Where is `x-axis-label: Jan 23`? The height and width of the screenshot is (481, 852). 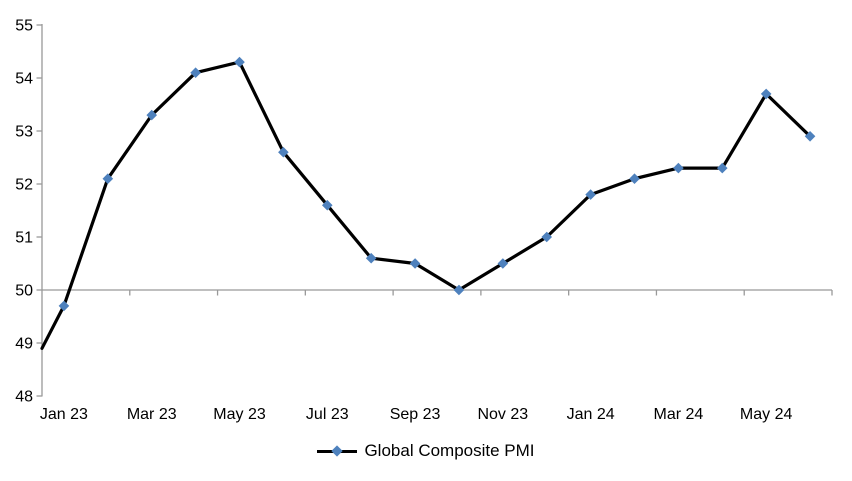 x-axis-label: Jan 23 is located at coordinates (64, 414).